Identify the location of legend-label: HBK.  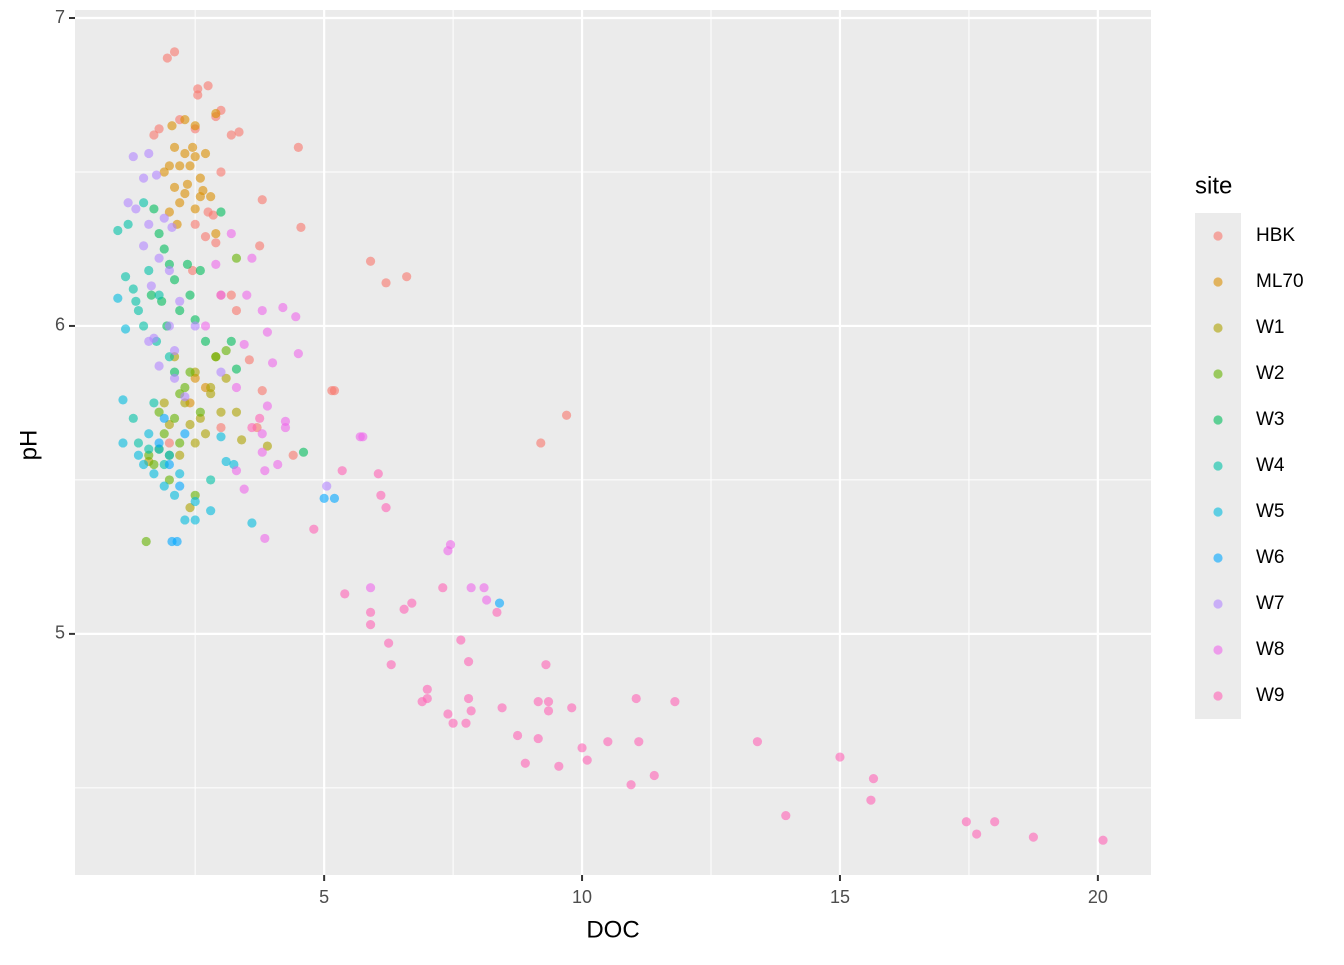
(1275, 235).